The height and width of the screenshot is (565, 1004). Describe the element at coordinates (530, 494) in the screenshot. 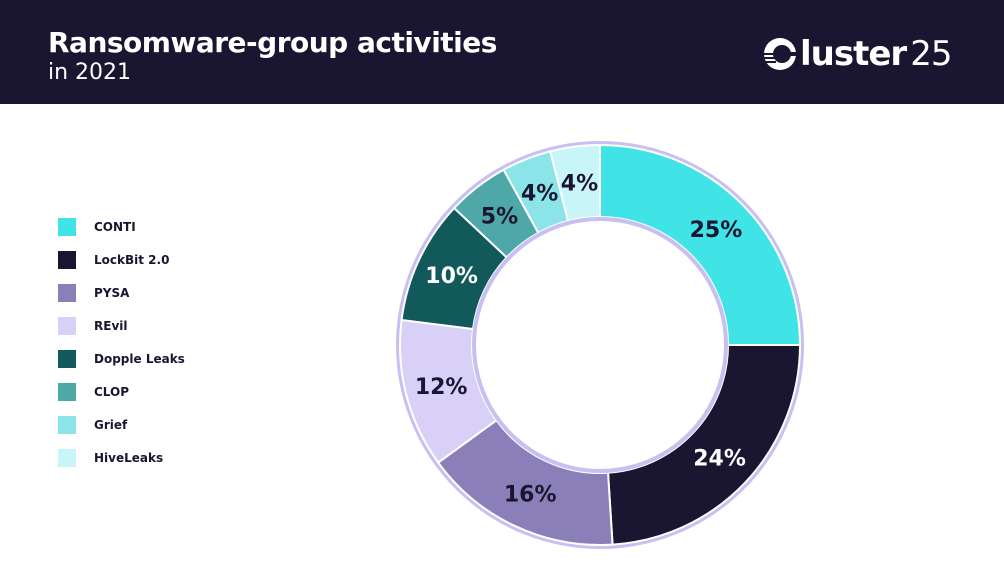

I see `slice-data-label: 16%` at that location.